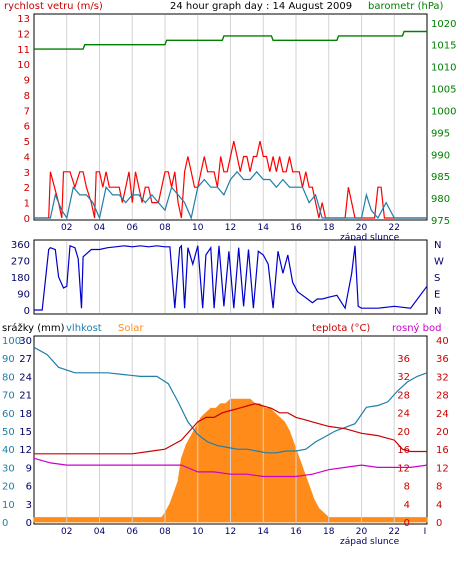  I want to click on axis-tick-label: 15, so click(25, 432).